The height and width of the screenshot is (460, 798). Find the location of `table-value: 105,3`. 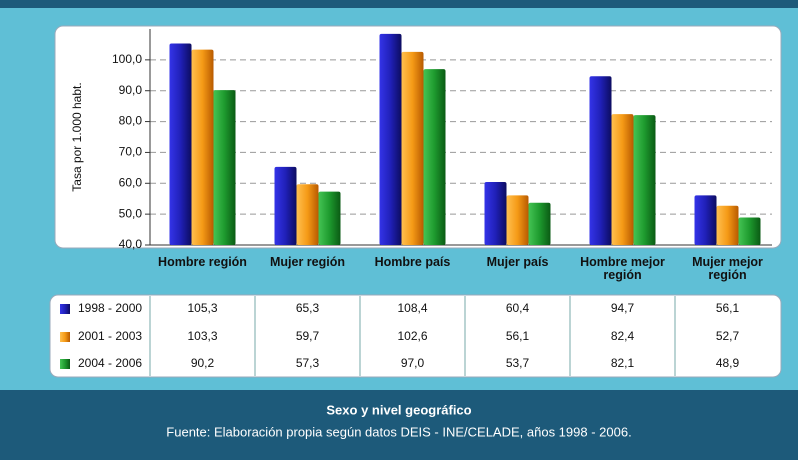

table-value: 105,3 is located at coordinates (202, 308).